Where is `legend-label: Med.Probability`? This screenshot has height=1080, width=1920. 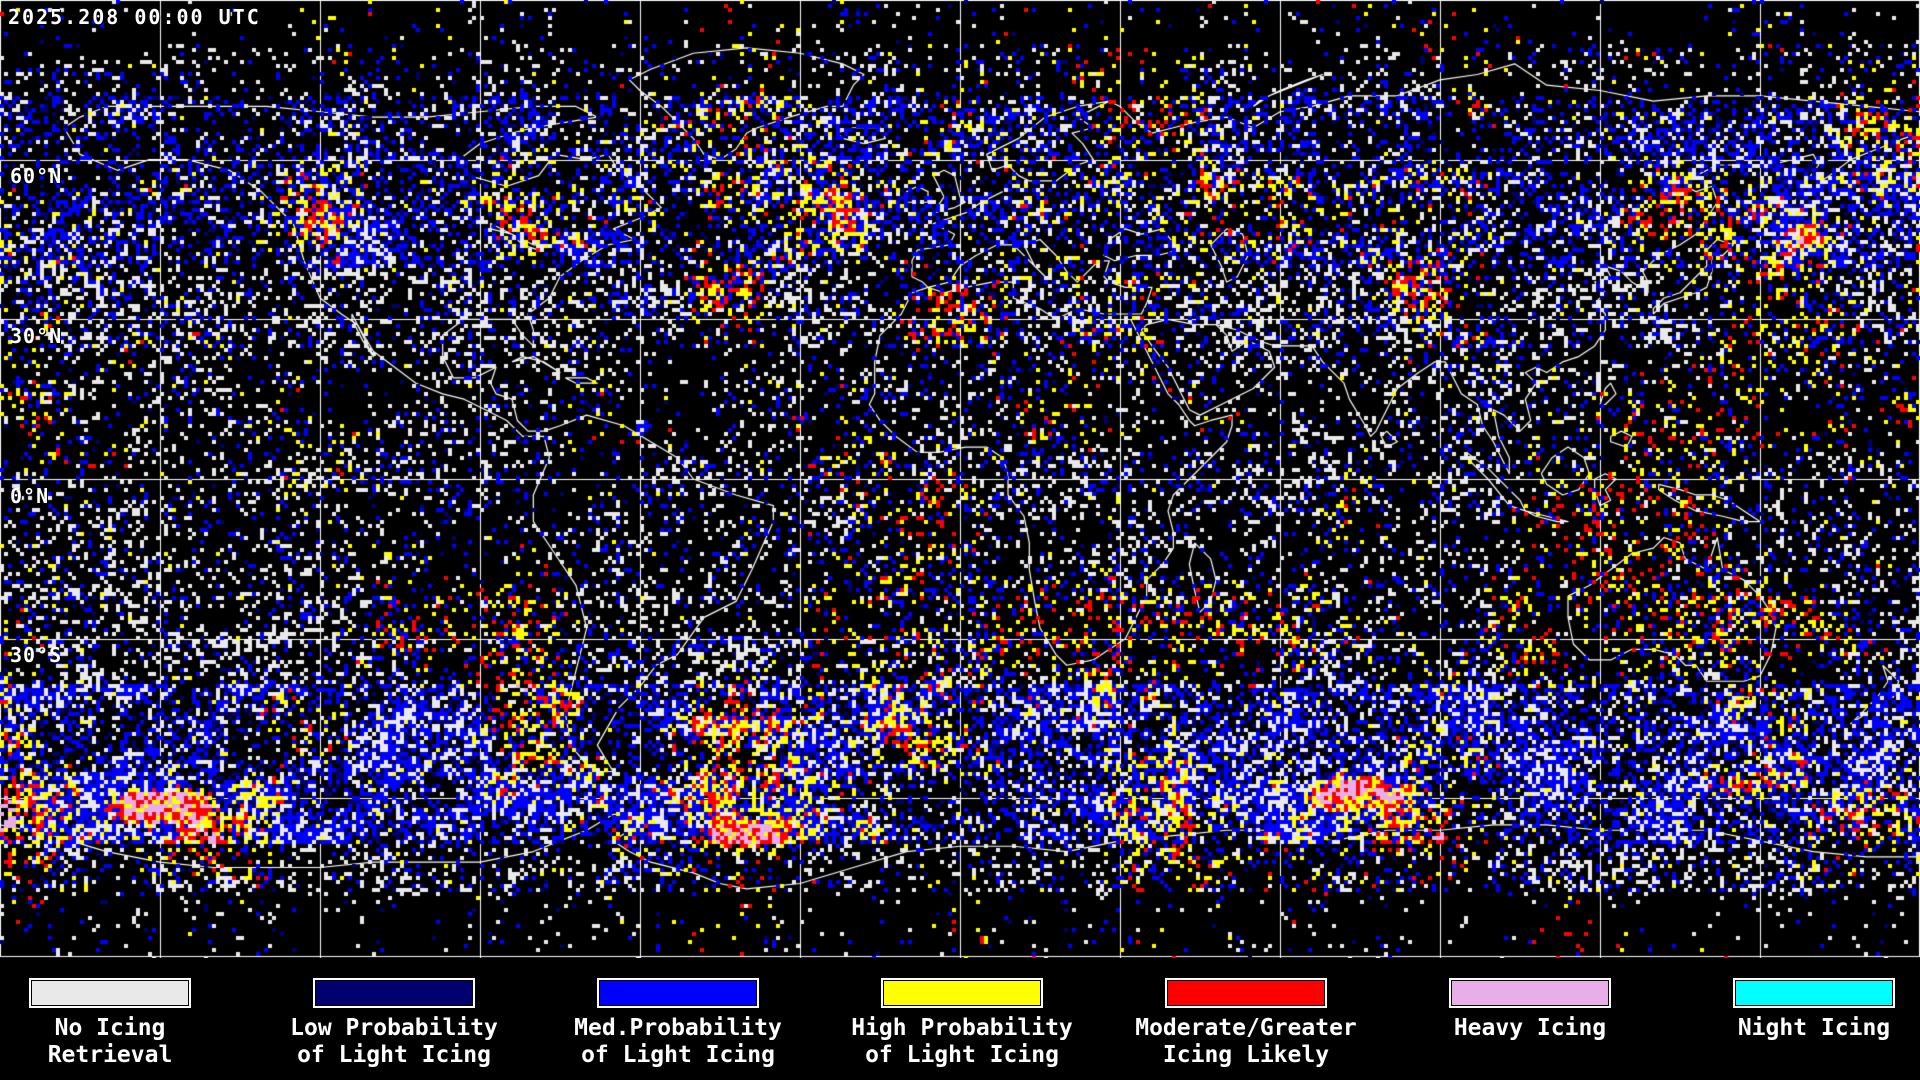 legend-label: Med.Probability is located at coordinates (678, 1028).